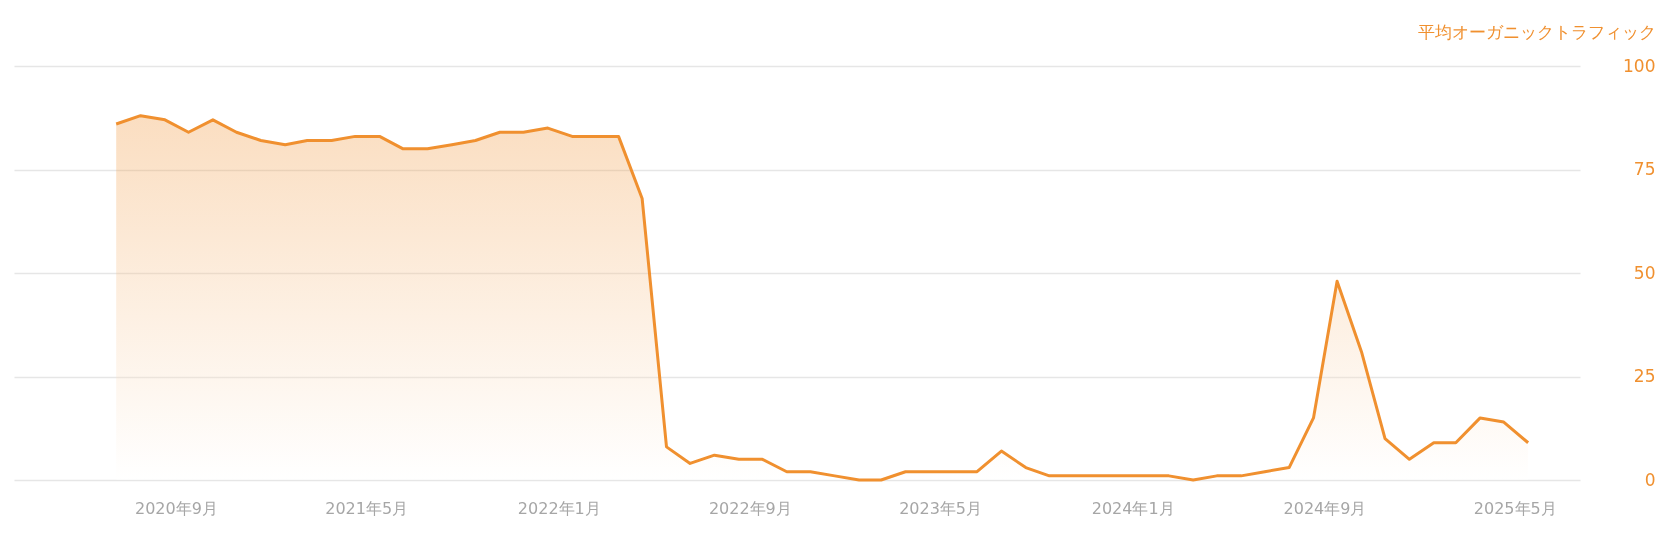 This screenshot has width=1680, height=548. What do you see at coordinates (1644, 376) in the screenshot?
I see `y-tick-label: 25` at bounding box center [1644, 376].